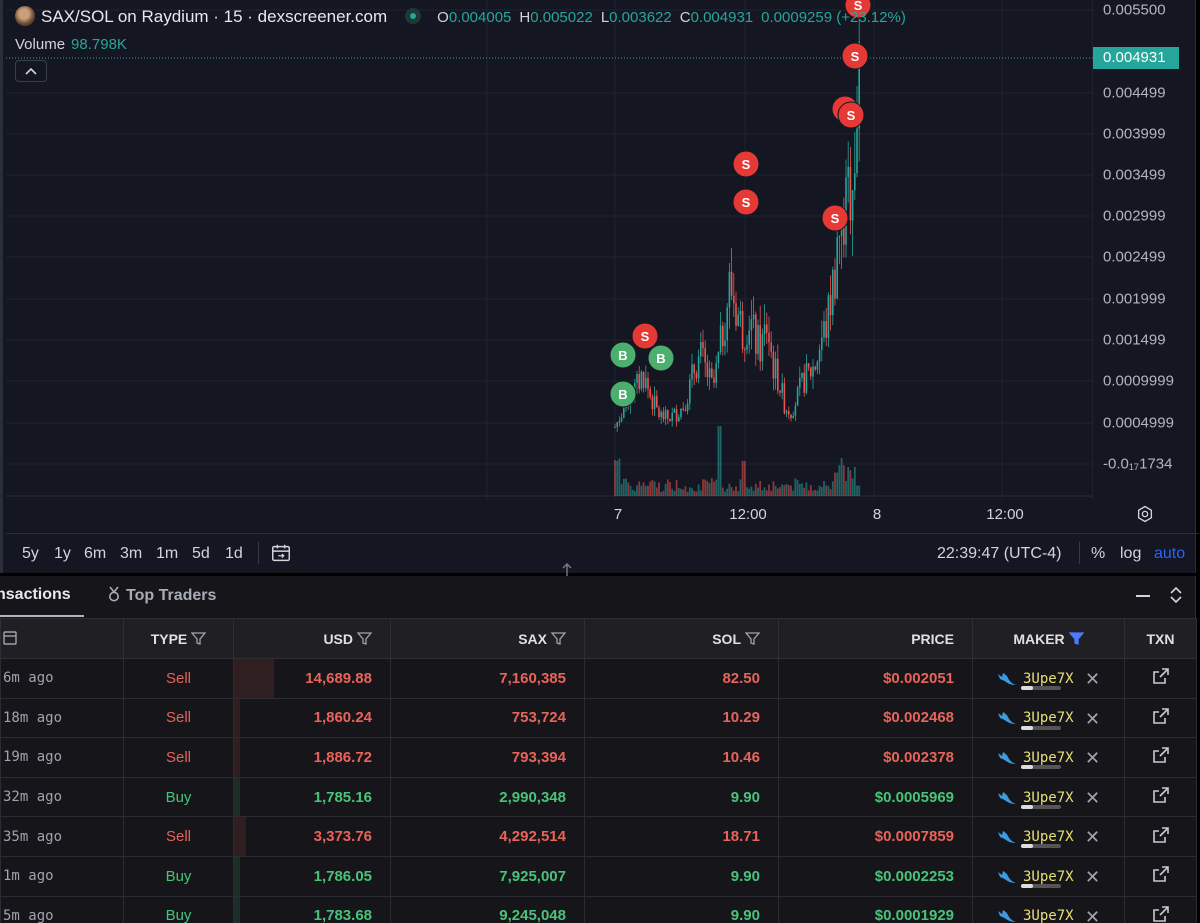  What do you see at coordinates (131, 553) in the screenshot?
I see `range-button-3m: 3m` at bounding box center [131, 553].